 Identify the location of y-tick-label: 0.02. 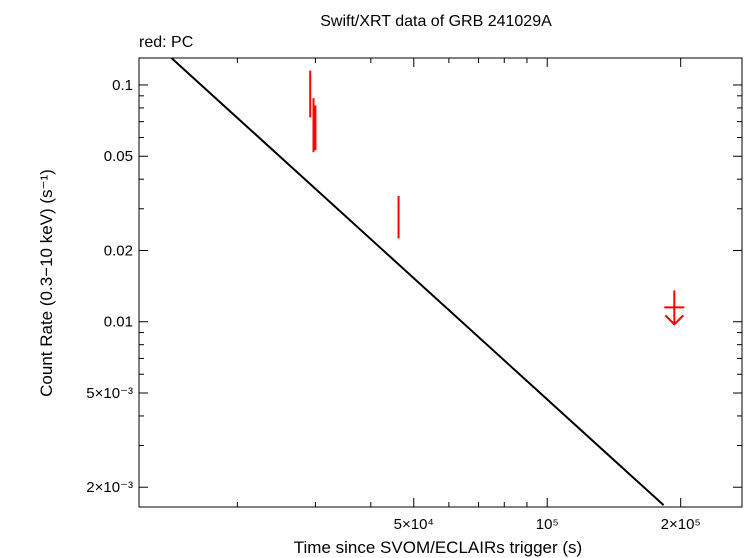
(118, 250).